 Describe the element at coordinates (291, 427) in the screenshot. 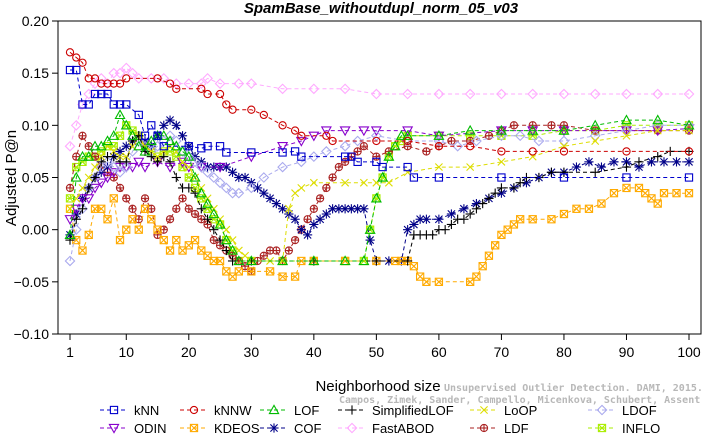

I see `legend-entry-cof: COF` at that location.